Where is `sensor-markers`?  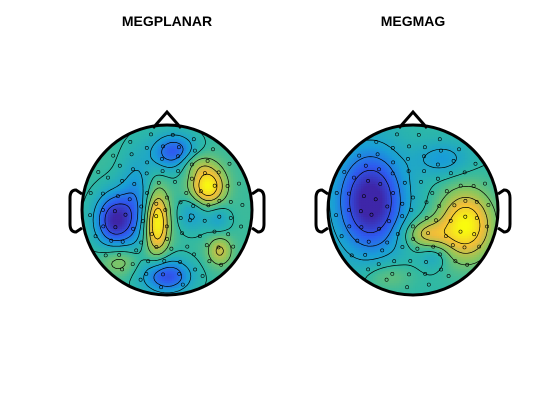 sensor-markers is located at coordinates (412, 211).